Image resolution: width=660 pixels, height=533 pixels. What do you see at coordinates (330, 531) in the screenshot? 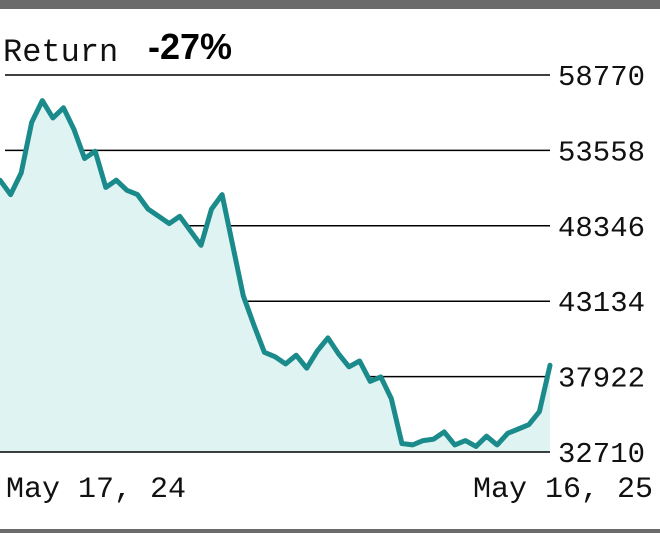
I see `bottom-frame-bar` at bounding box center [330, 531].